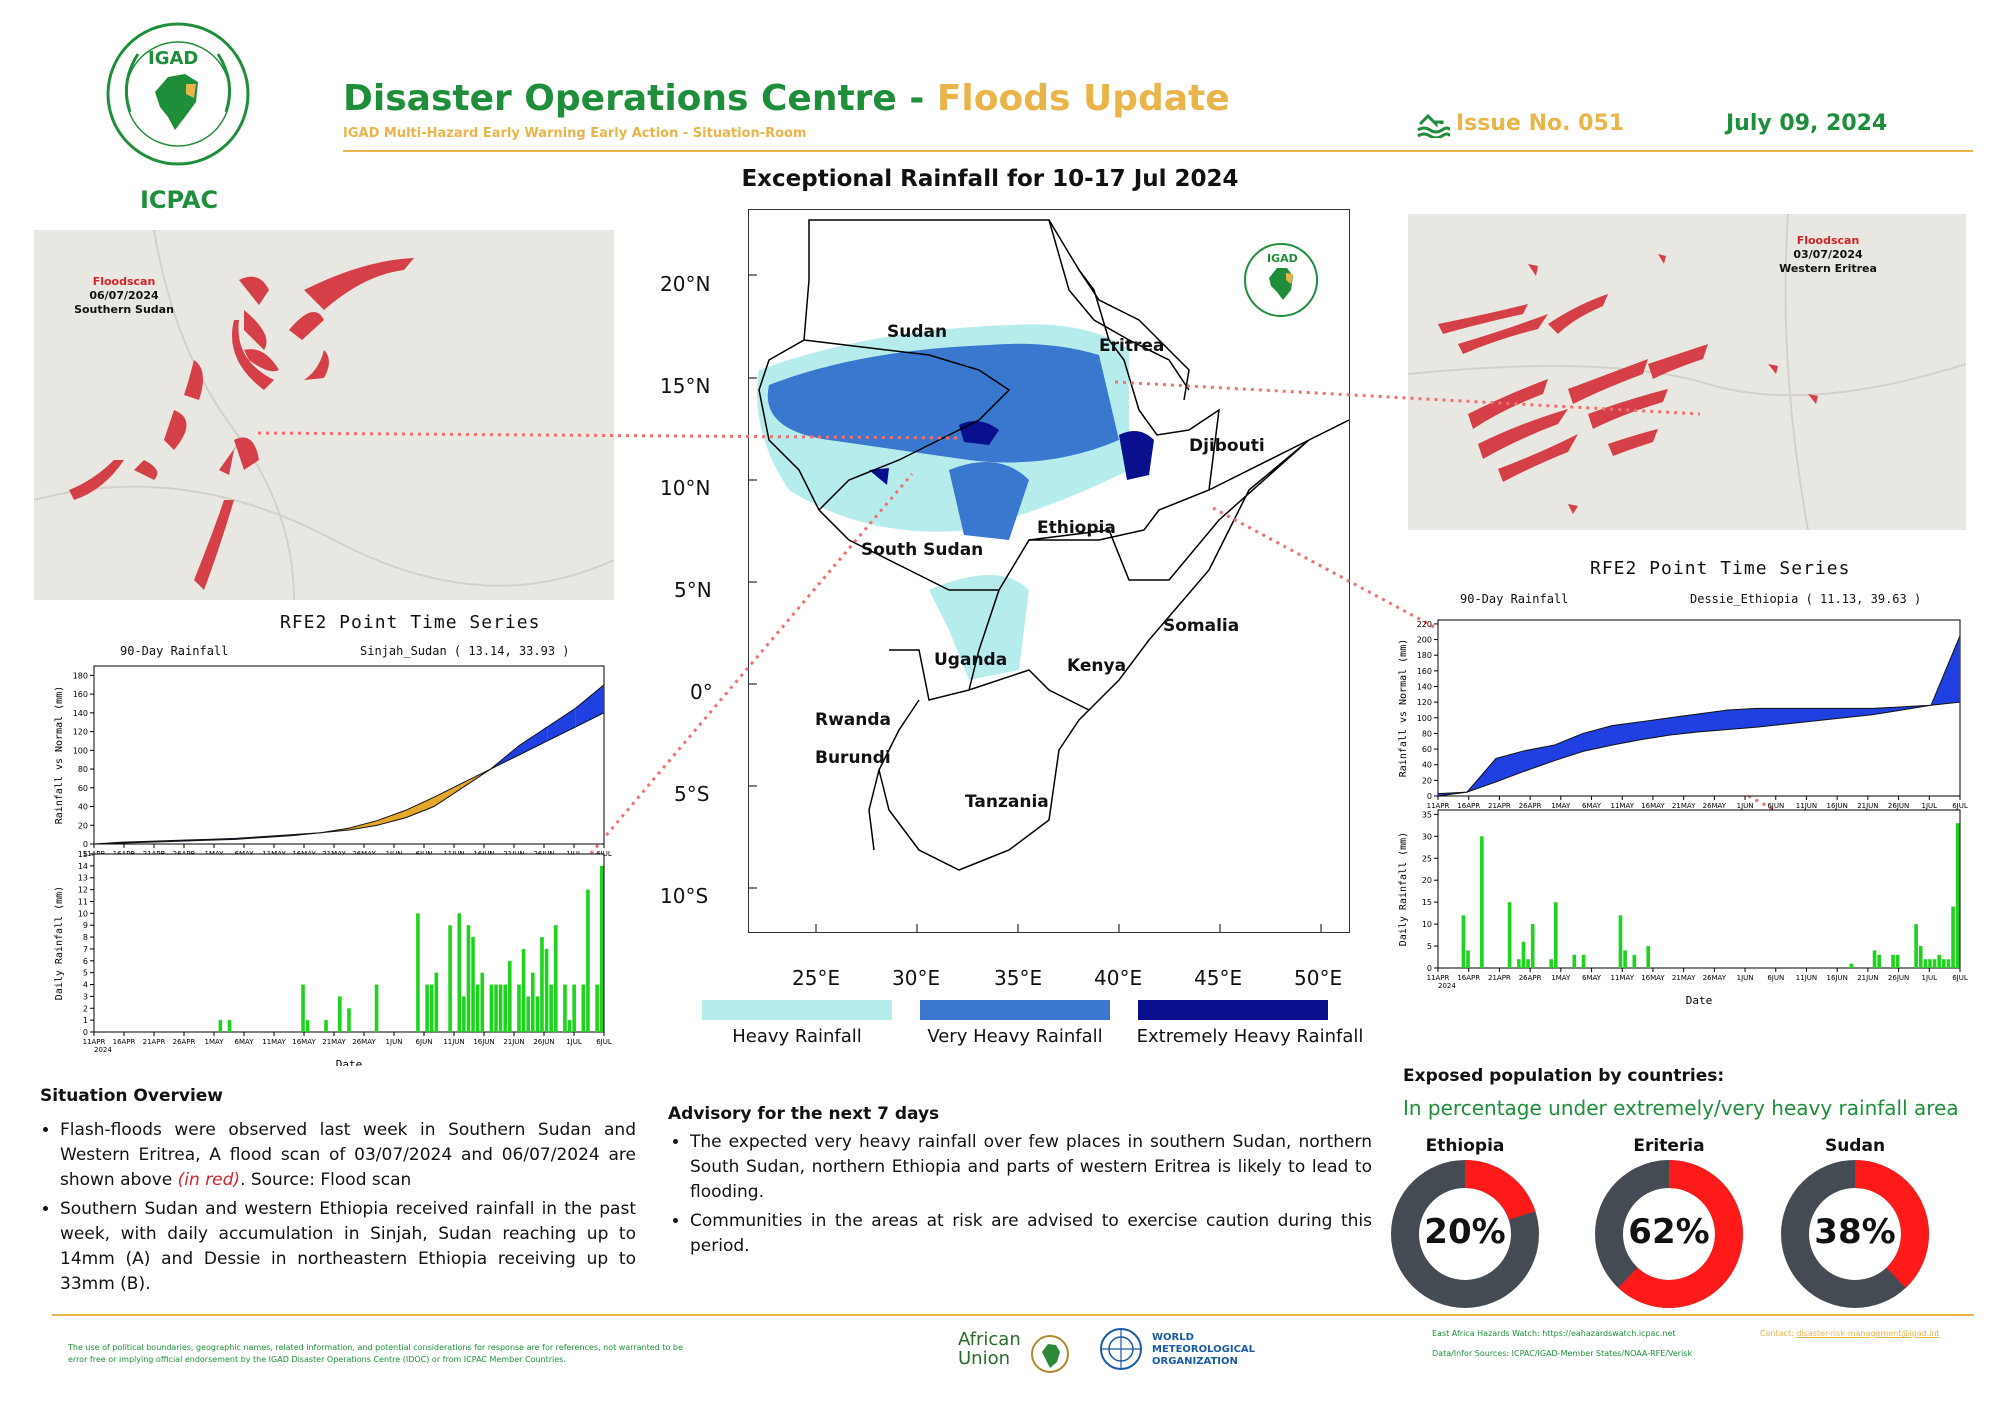 This screenshot has width=2000, height=1414. I want to click on chart-b-bot-xtick-label: 16APR, so click(1468, 978).